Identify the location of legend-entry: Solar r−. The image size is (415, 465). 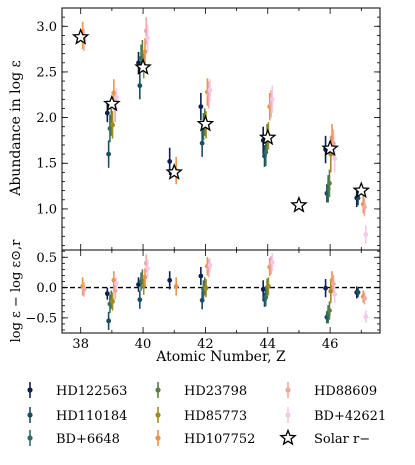
(324, 437).